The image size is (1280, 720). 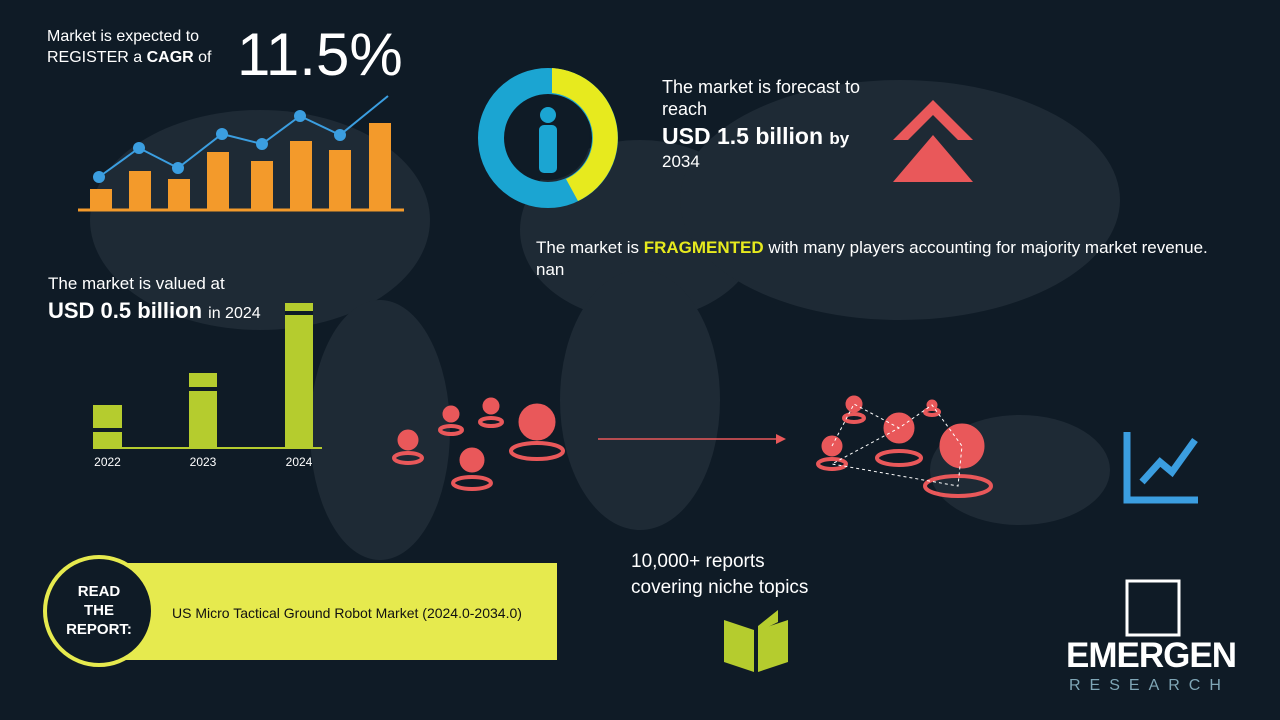 I want to click on small-bars, so click(x=207, y=376).